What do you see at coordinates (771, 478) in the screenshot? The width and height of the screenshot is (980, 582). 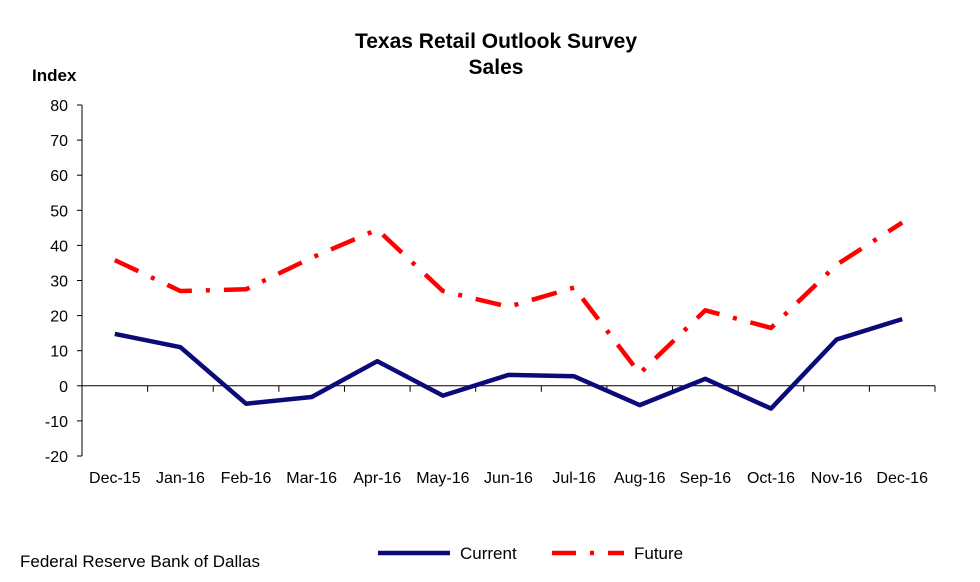 I see `x-tick-label: Oct-16` at bounding box center [771, 478].